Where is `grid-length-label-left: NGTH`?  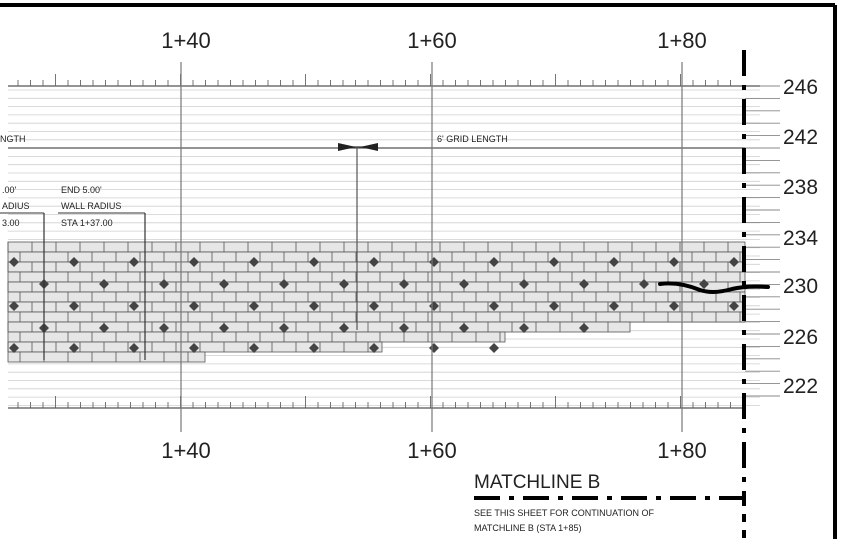 grid-length-label-left: NGTH is located at coordinates (13, 139).